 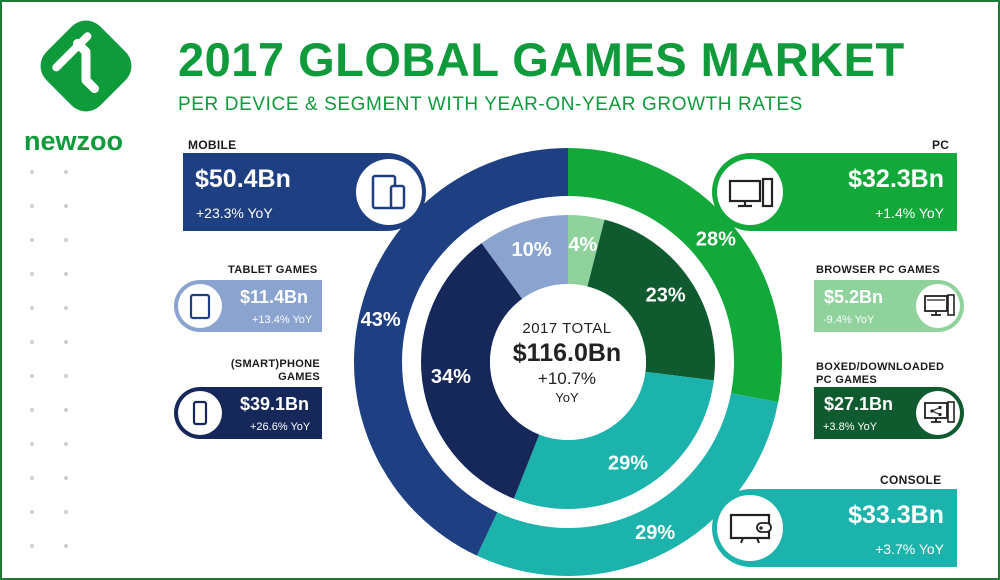 What do you see at coordinates (273, 371) in the screenshot?
I see `smartphone-label: (SMART)PHONE GAMES` at bounding box center [273, 371].